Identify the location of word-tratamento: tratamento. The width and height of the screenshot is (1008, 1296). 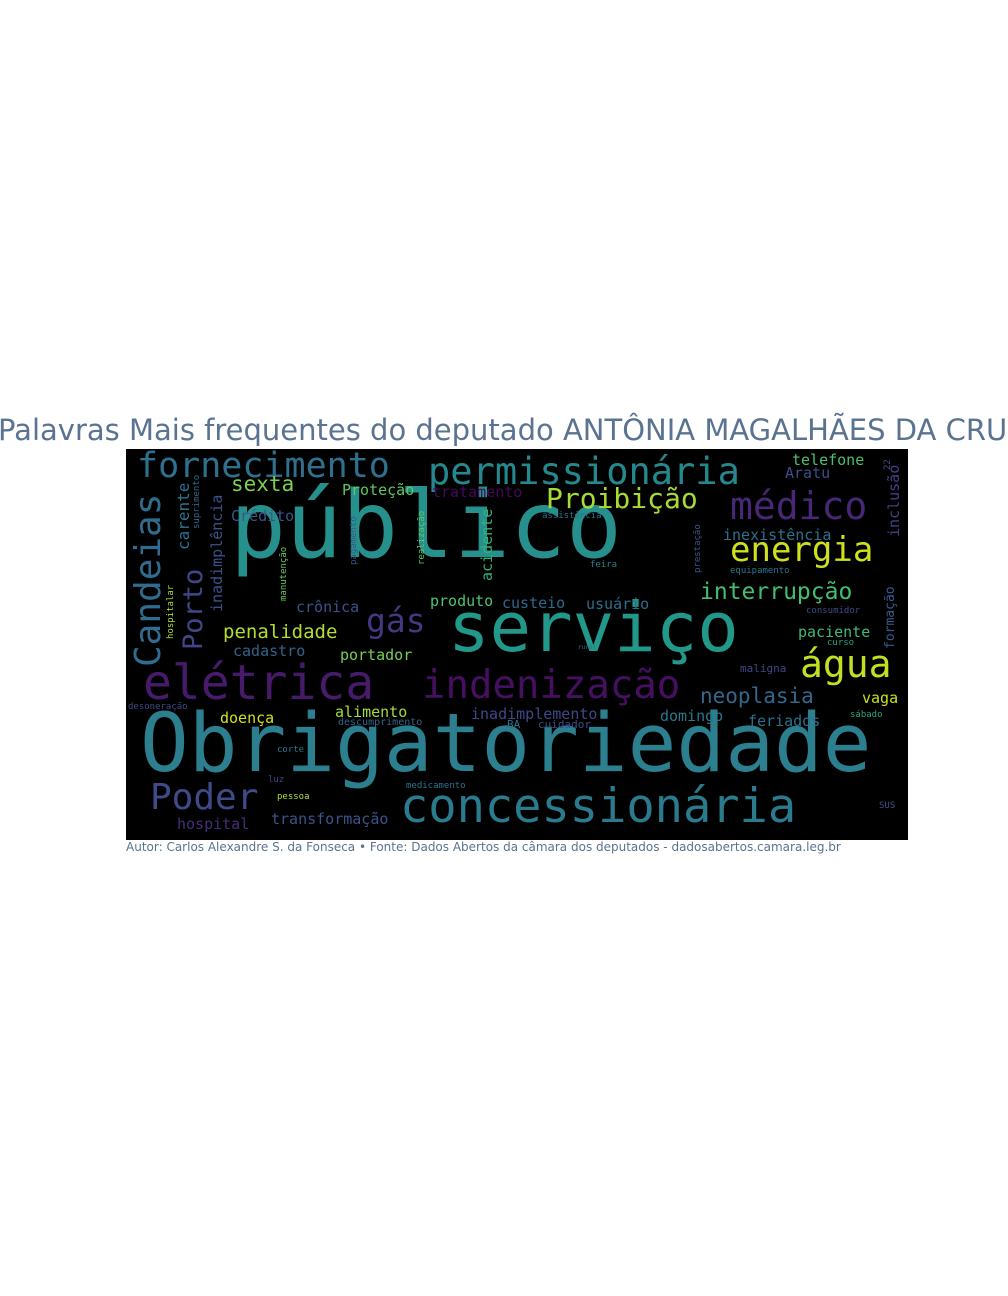
(477, 492).